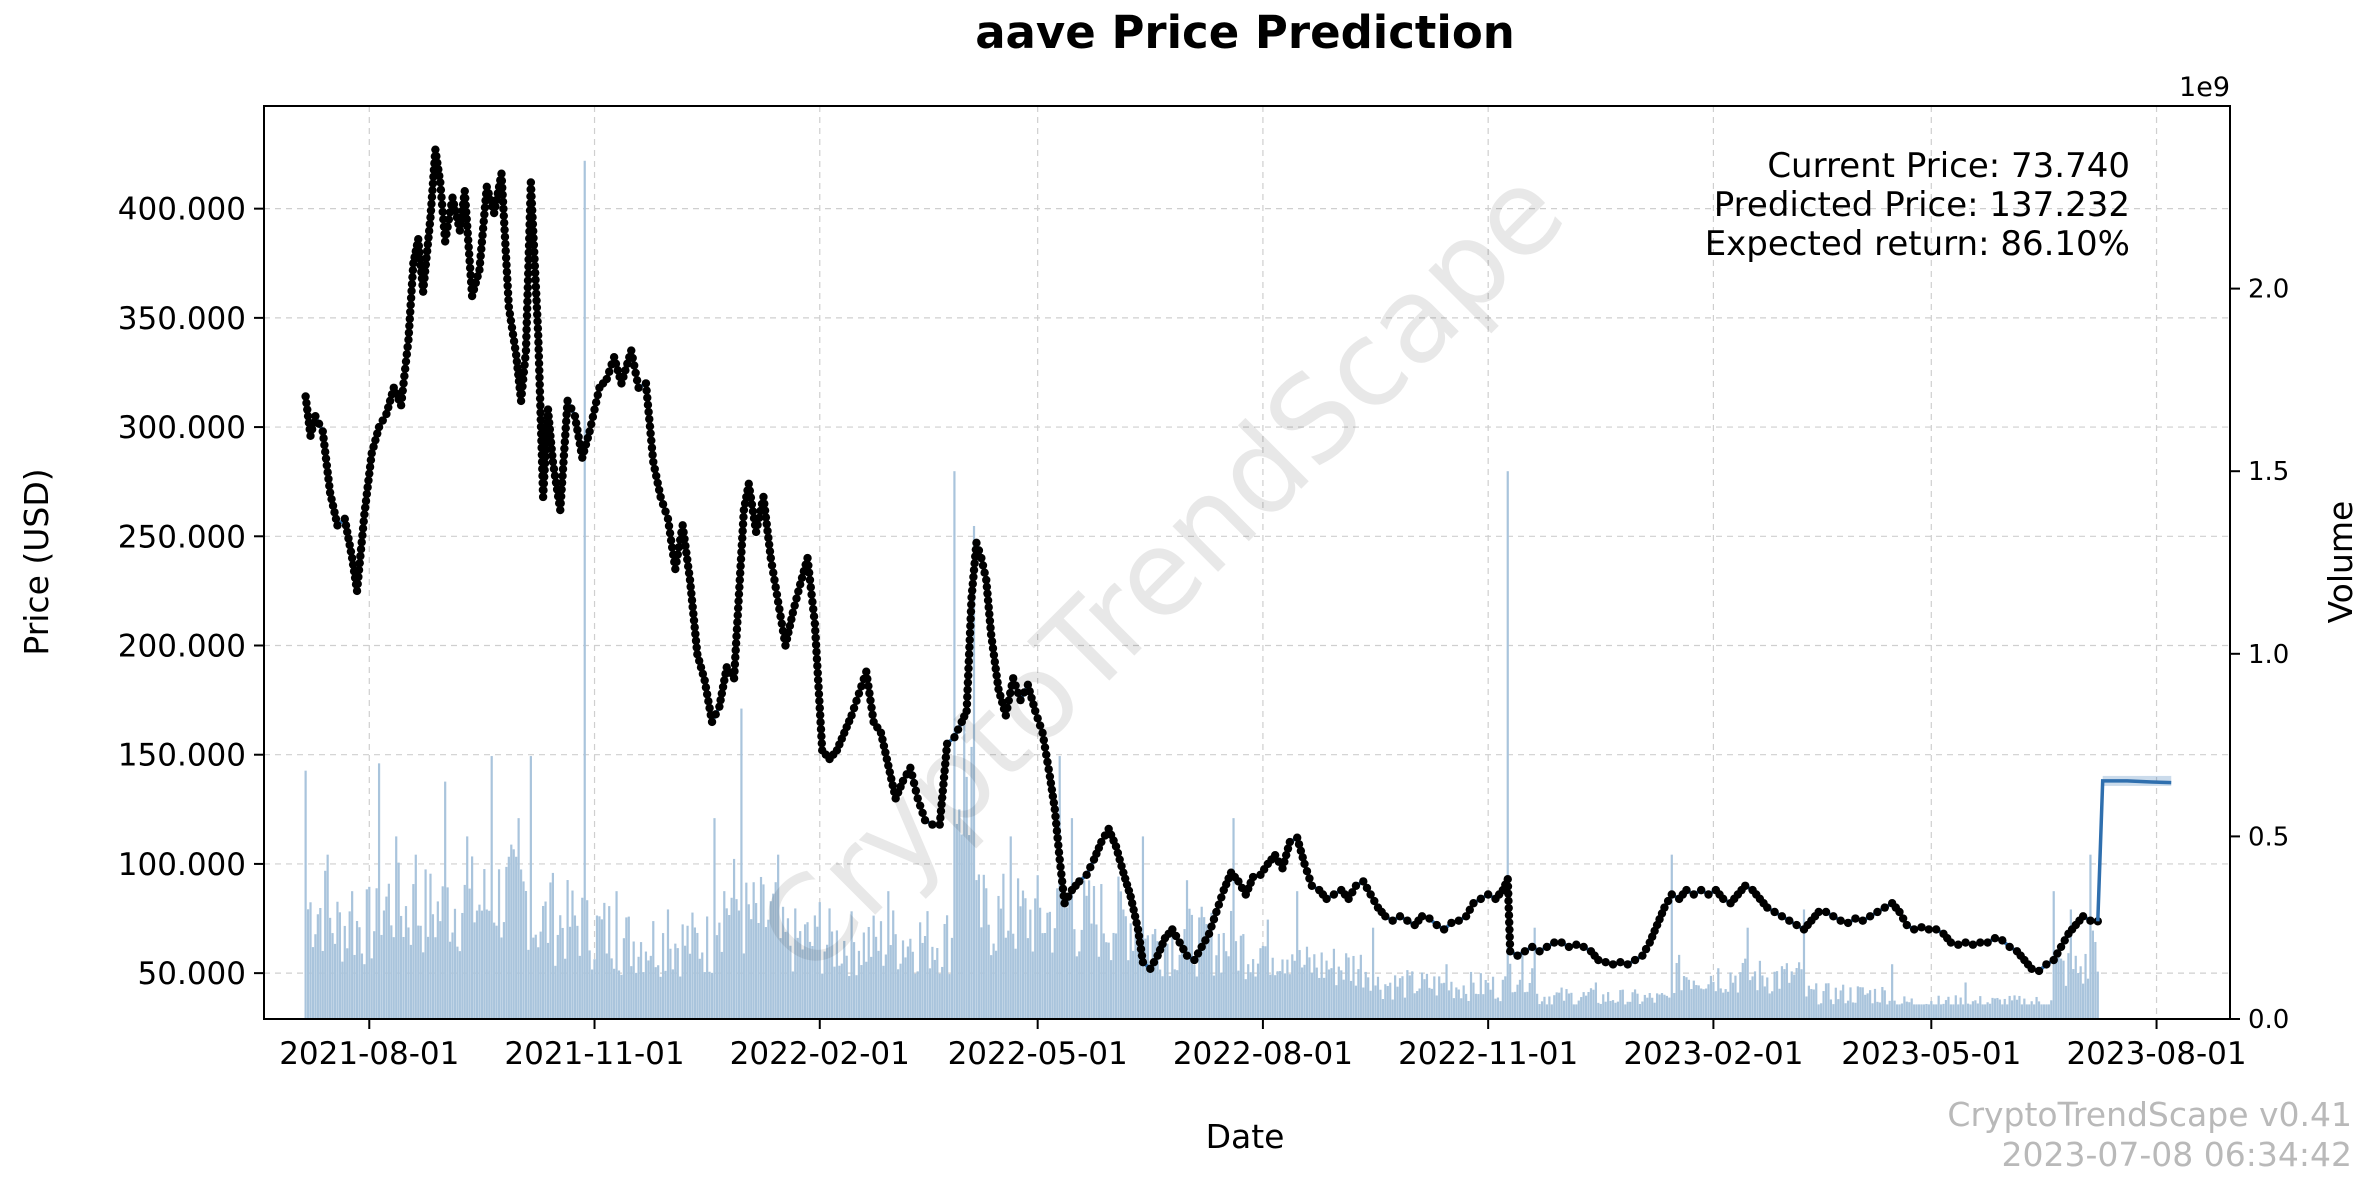  What do you see at coordinates (2137, 780) in the screenshot?
I see `prediction-band` at bounding box center [2137, 780].